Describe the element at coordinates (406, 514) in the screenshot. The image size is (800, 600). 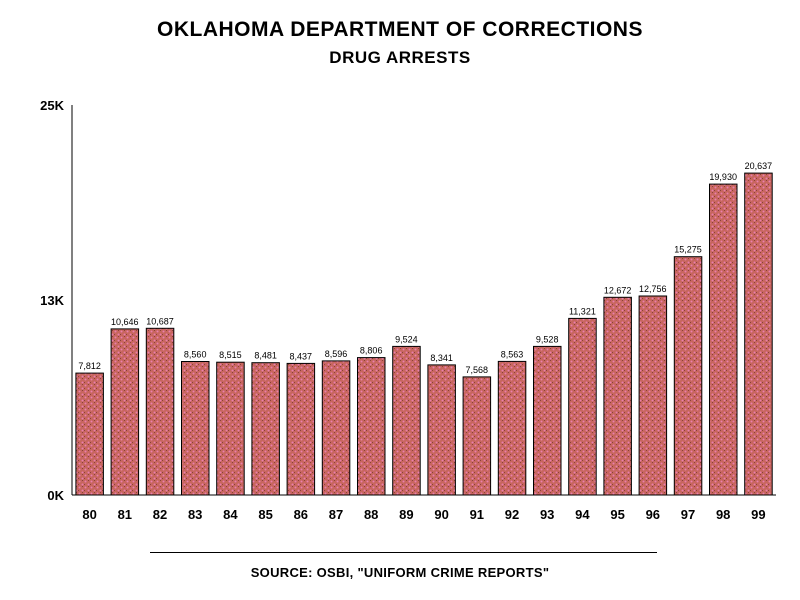
I see `x-tick-label: 89` at that location.